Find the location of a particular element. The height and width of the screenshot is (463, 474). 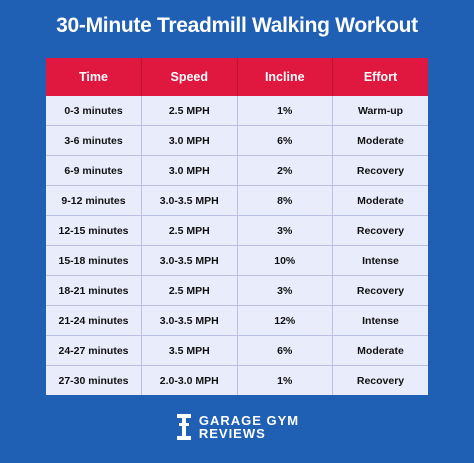

brand-logo: GARAGE GYM REVIEWS is located at coordinates (237, 427).